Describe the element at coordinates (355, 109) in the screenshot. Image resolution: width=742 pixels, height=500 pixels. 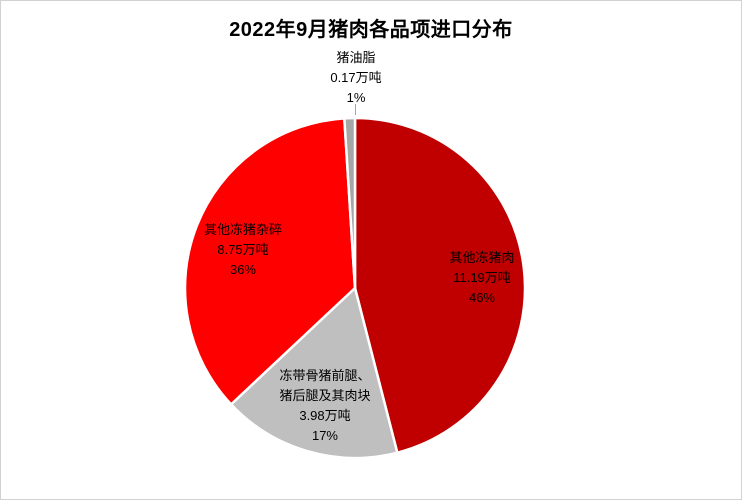
I see `label-leader-line` at that location.